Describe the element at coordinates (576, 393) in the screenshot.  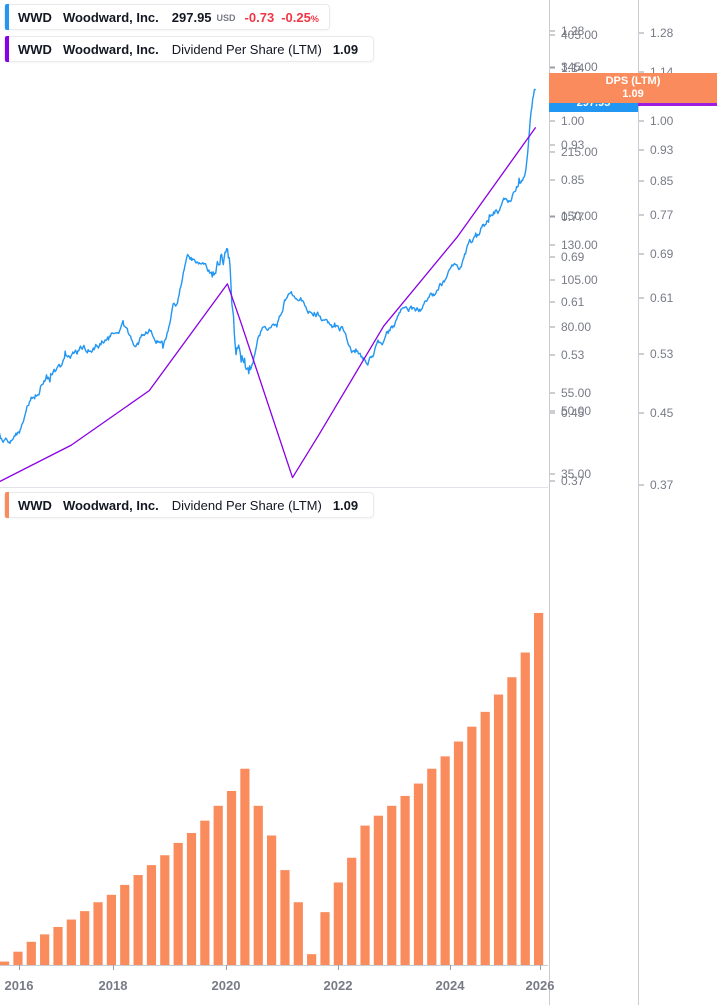
I see `axis-tick-label: 55.00` at that location.